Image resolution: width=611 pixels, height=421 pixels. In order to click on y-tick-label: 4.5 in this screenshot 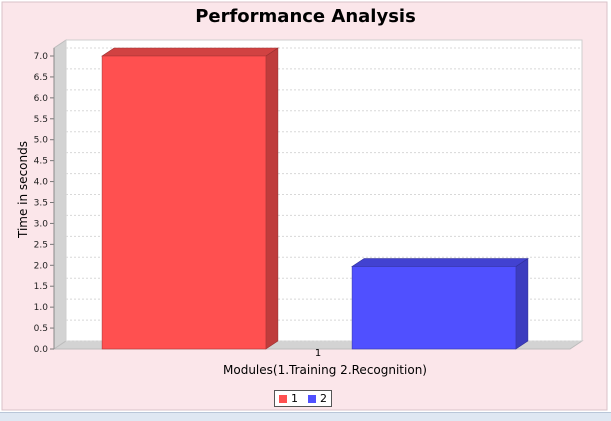, I will do `click(41, 162)`.